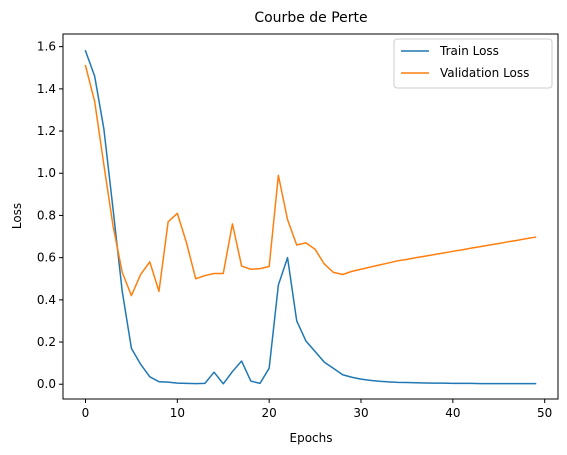 The width and height of the screenshot is (567, 455). Describe the element at coordinates (46, 173) in the screenshot. I see `y-tick-label: 1.0` at that location.